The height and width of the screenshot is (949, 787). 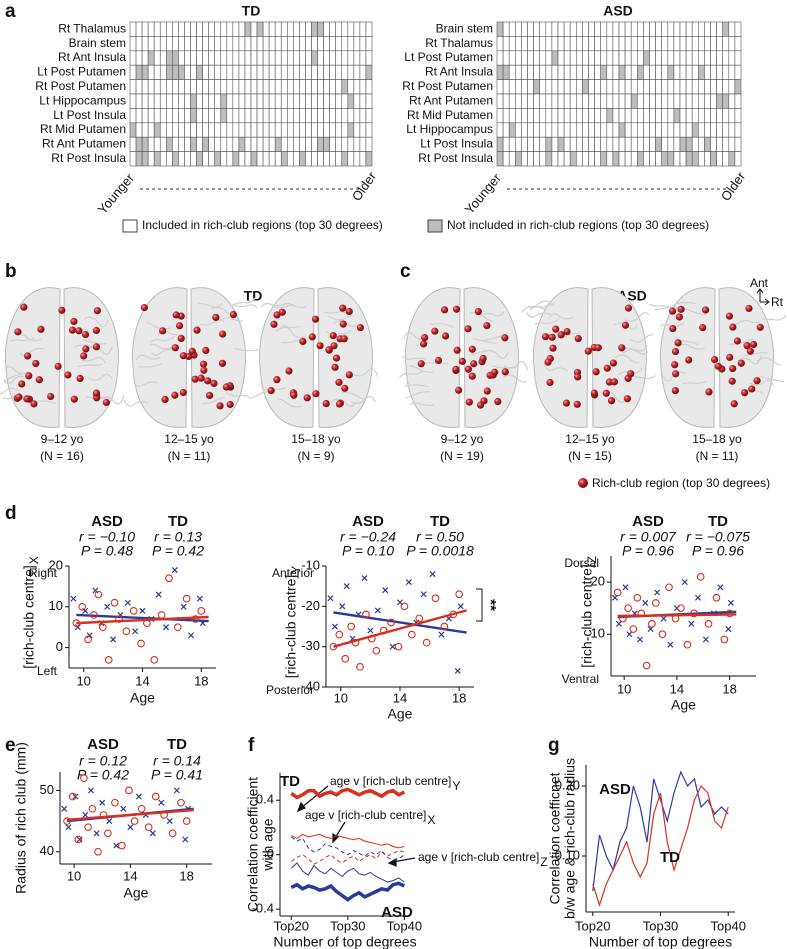 What do you see at coordinates (400, 622) in the screenshot?
I see `fit-line` at bounding box center [400, 622].